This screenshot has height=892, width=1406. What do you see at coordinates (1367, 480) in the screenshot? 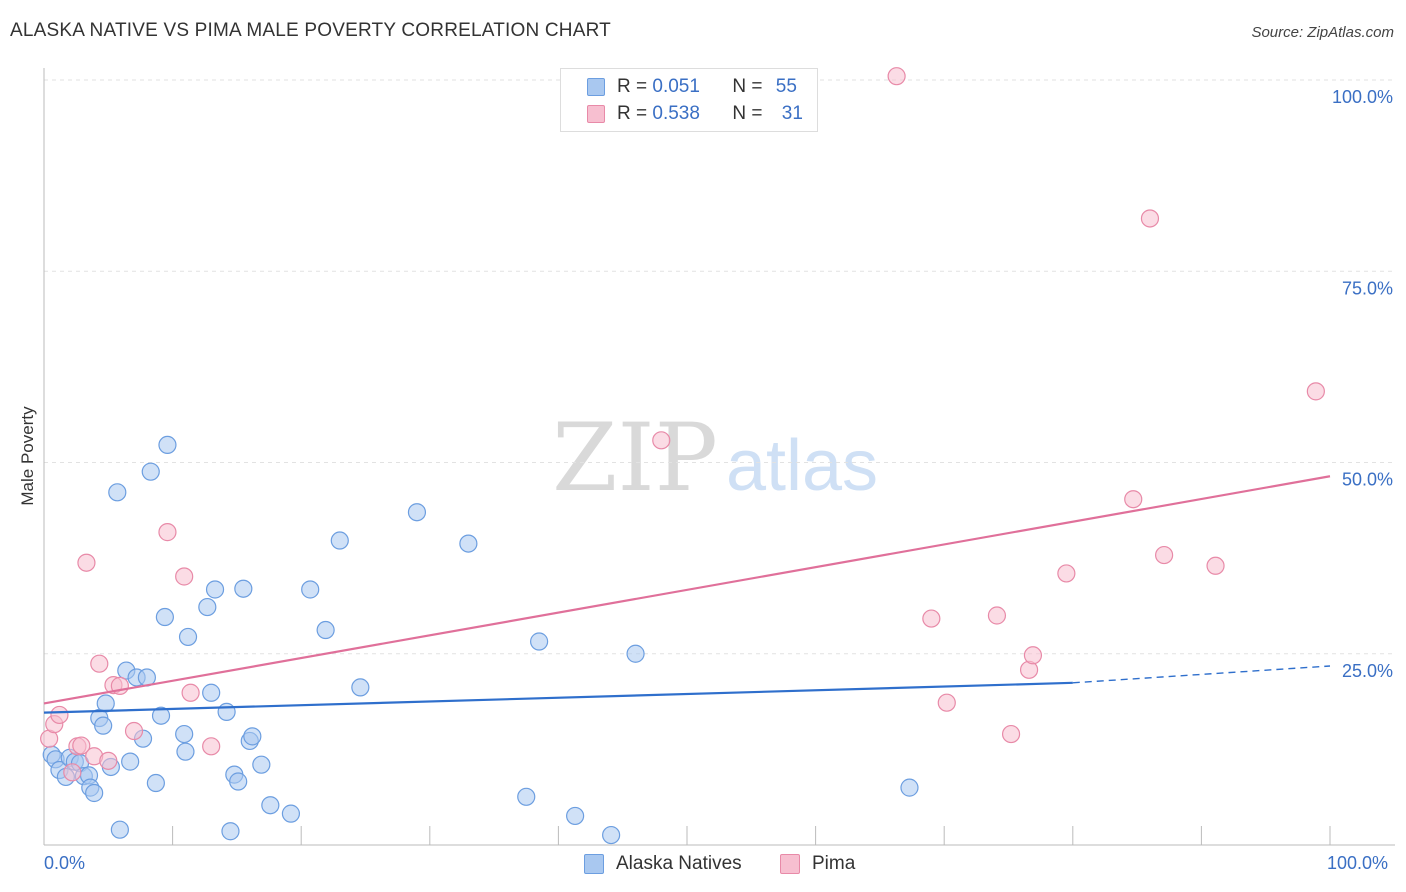
I see `y-tick-label-50: 50.0%` at bounding box center [1367, 480].